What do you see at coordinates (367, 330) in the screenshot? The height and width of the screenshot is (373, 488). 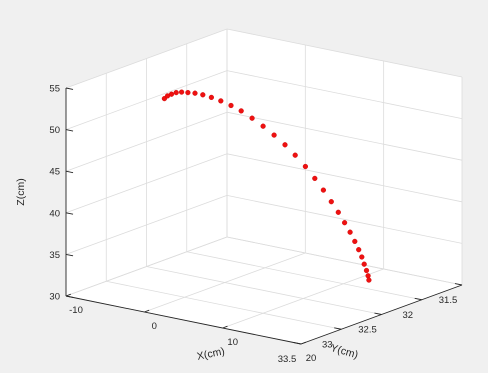 I see `y-tick-label: 32.5` at bounding box center [367, 330].